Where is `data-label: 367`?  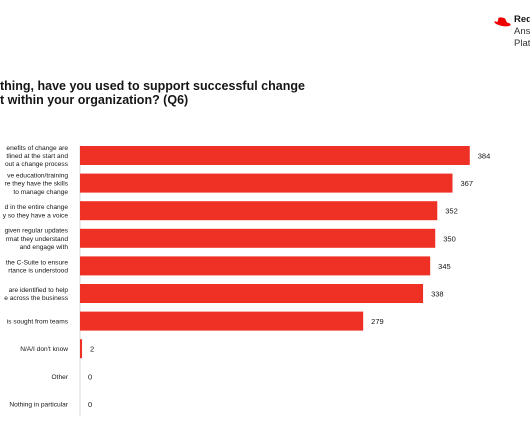
data-label: 367 is located at coordinates (467, 183).